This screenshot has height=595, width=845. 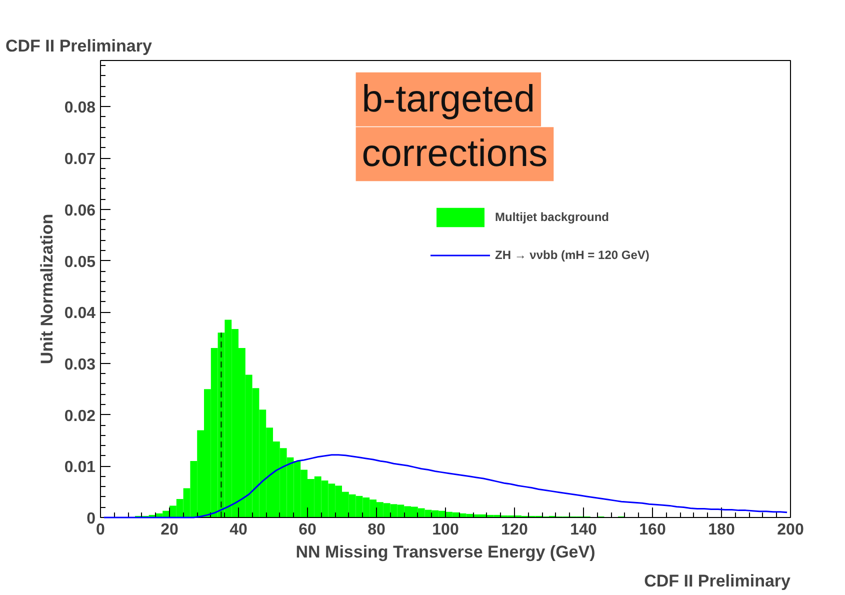 What do you see at coordinates (80, 313) in the screenshot?
I see `y-tick-label: 0.04` at bounding box center [80, 313].